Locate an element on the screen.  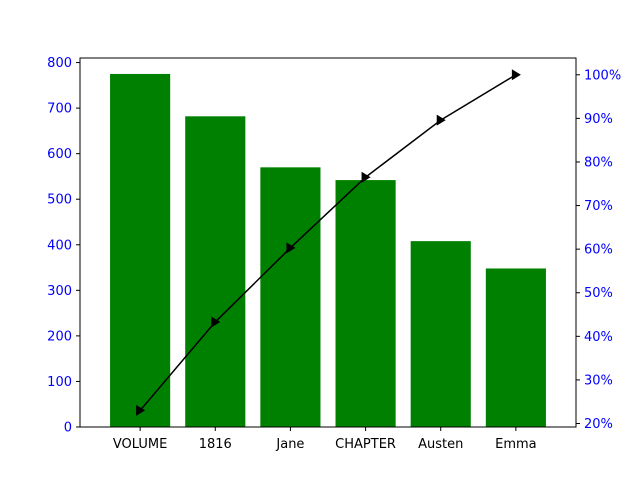
y-left-tick-label: 300 is located at coordinates (59, 291).